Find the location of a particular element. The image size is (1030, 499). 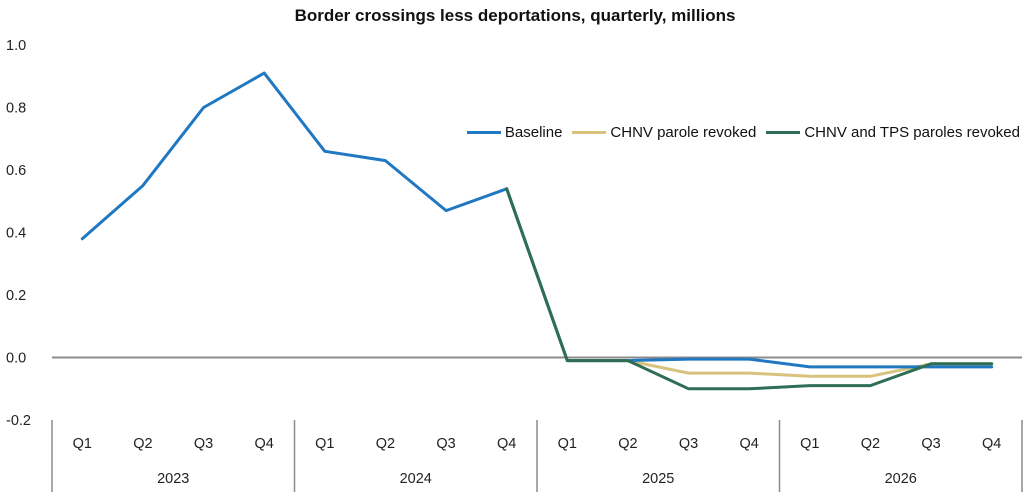

legend-item-chnv: CHNV parole revoked is located at coordinates (664, 132).